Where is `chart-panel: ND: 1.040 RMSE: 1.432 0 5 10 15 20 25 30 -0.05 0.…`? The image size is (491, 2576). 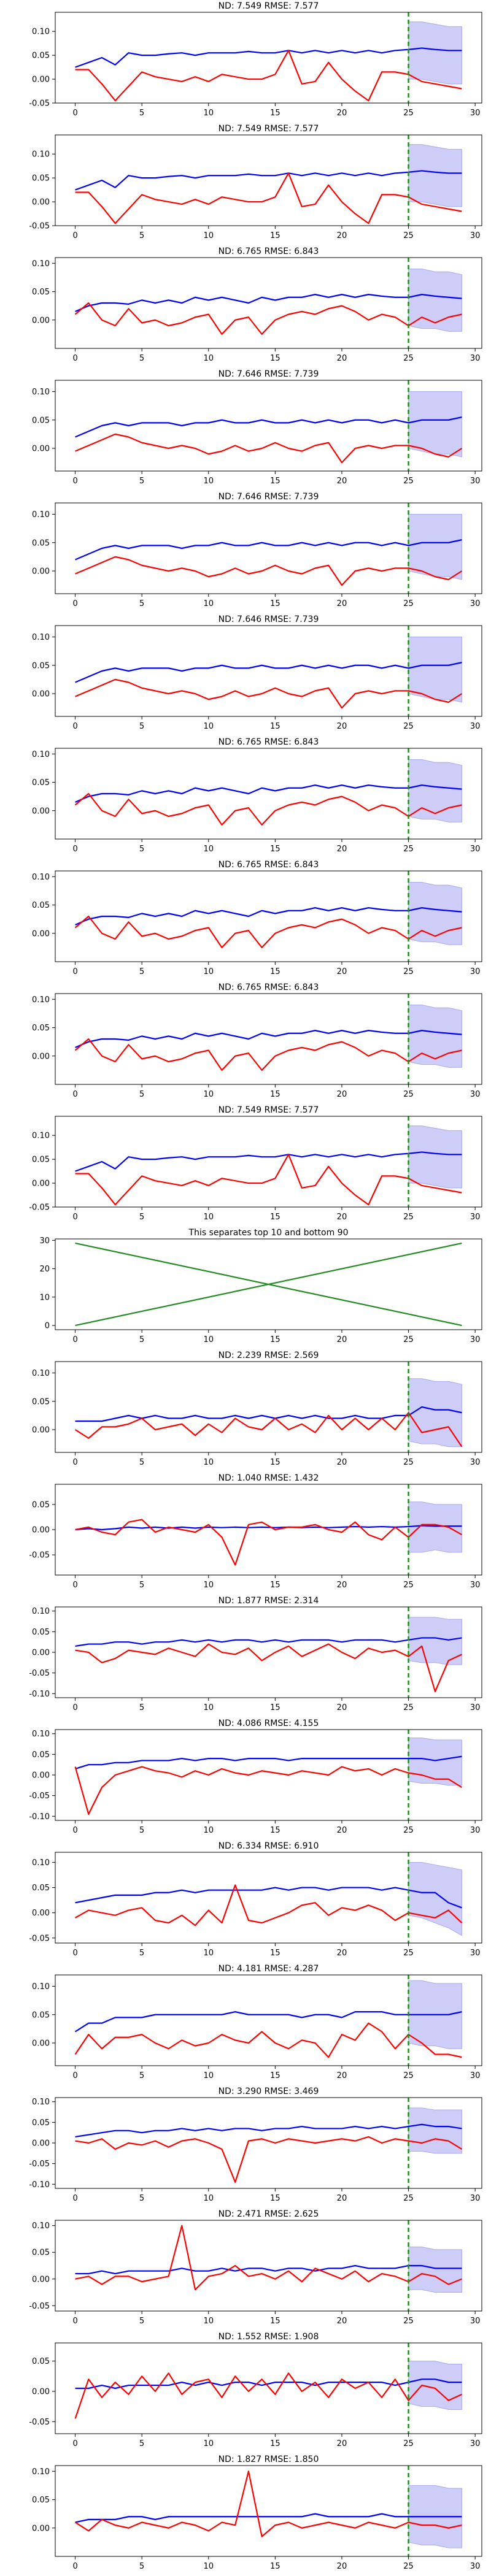
chart-panel: ND: 1.040 RMSE: 1.432 0 5 10 15 20 25 30 -0.05 0.… is located at coordinates (256, 1531).